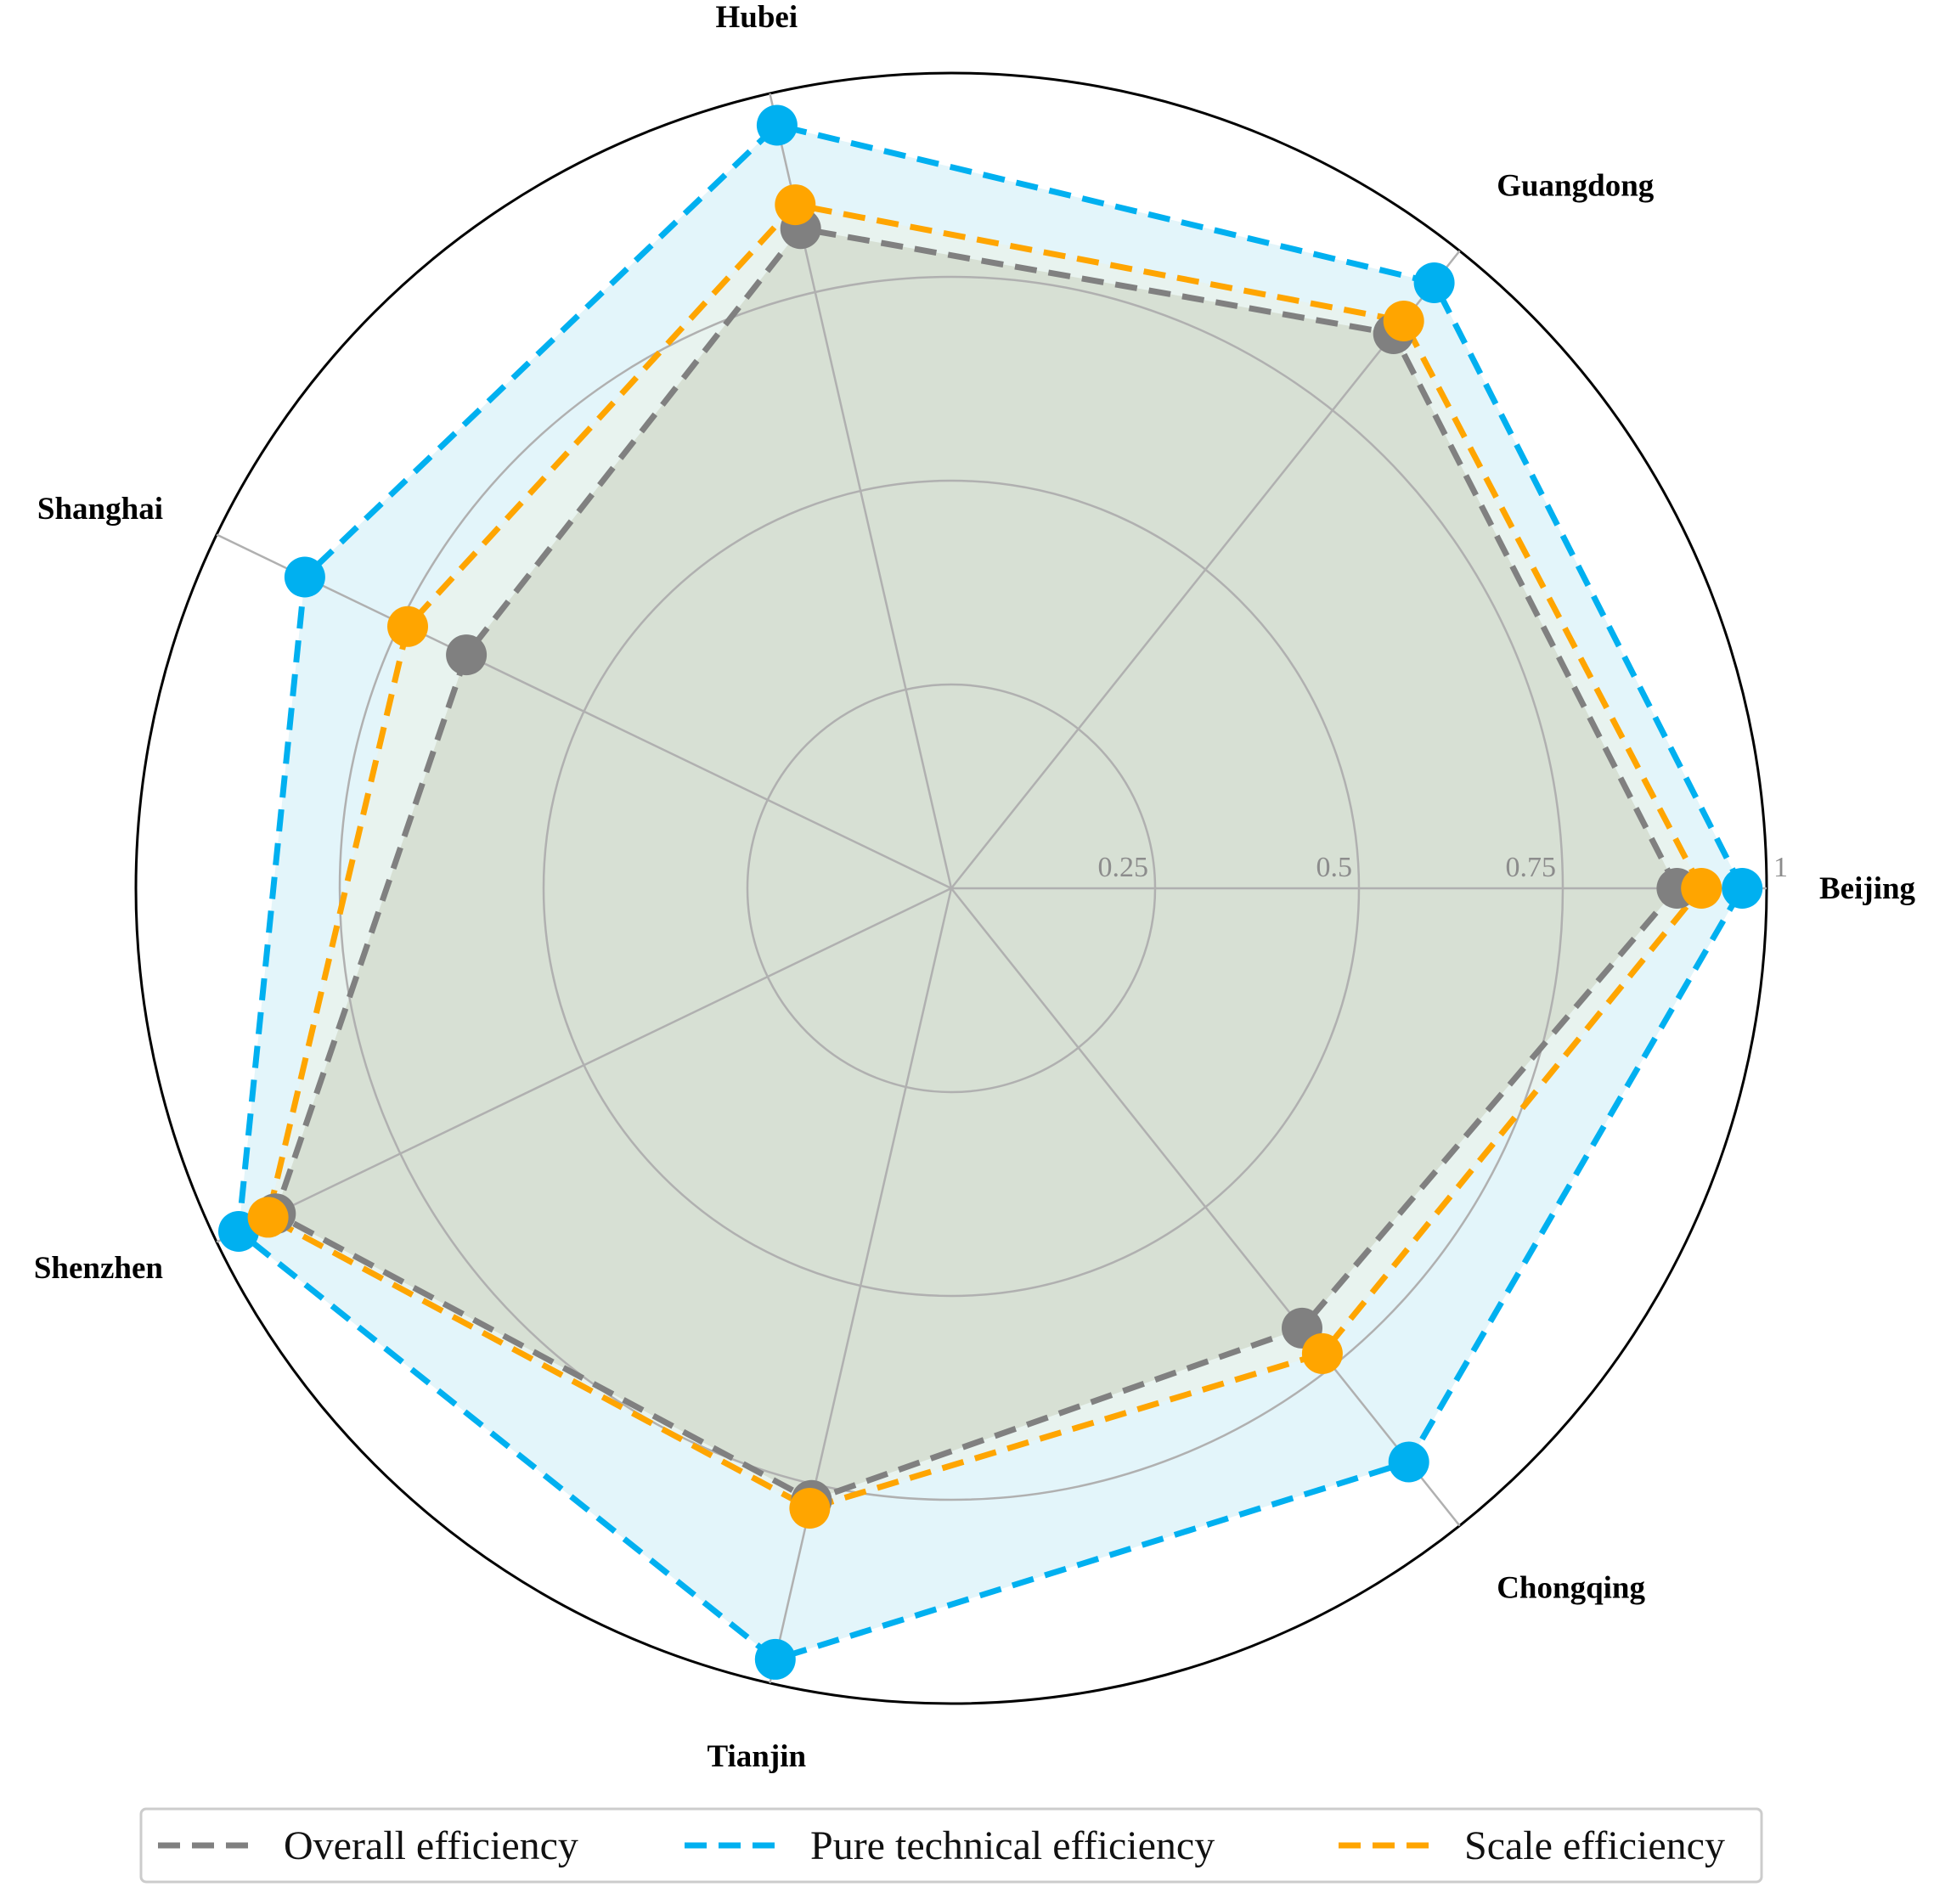 This screenshot has height=1904, width=1945. Describe the element at coordinates (1576, 187) in the screenshot. I see `category-label-guangdong: Guangdong` at that location.